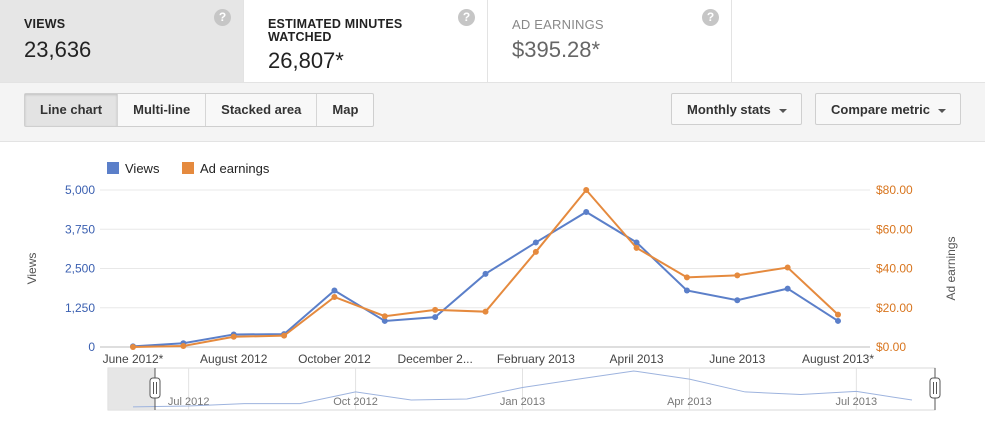 The height and width of the screenshot is (430, 985). What do you see at coordinates (80, 190) in the screenshot?
I see `y-tick-label: 5,000` at bounding box center [80, 190].